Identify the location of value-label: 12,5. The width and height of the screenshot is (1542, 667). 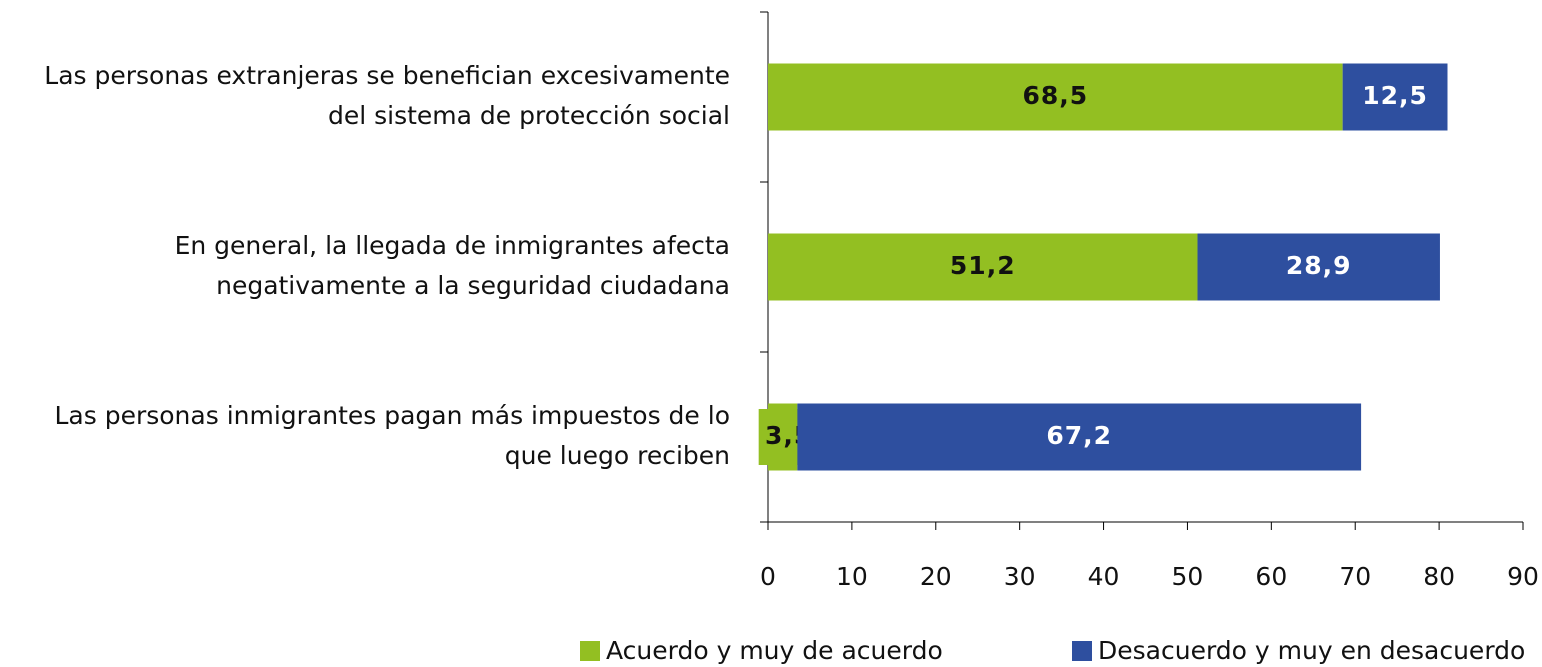
(1395, 95).